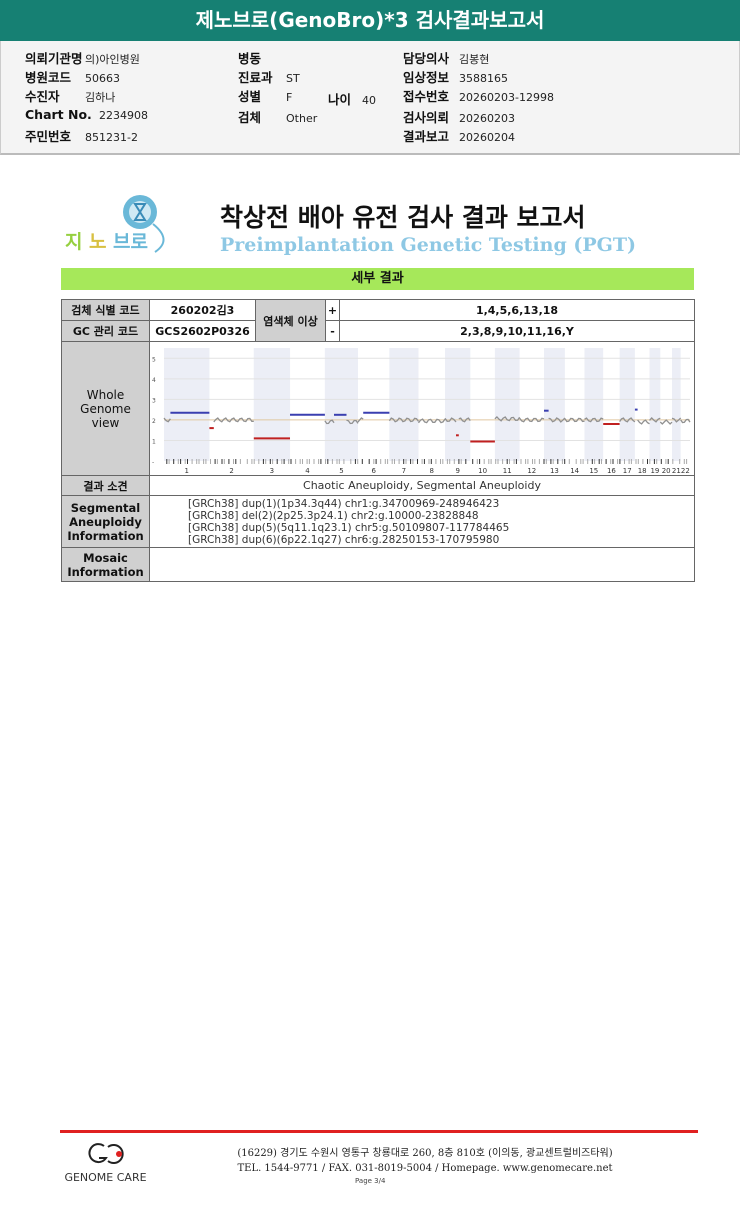 This screenshot has height=1208, width=740. Describe the element at coordinates (250, 58) in the screenshot. I see `field-label: 병동` at that location.